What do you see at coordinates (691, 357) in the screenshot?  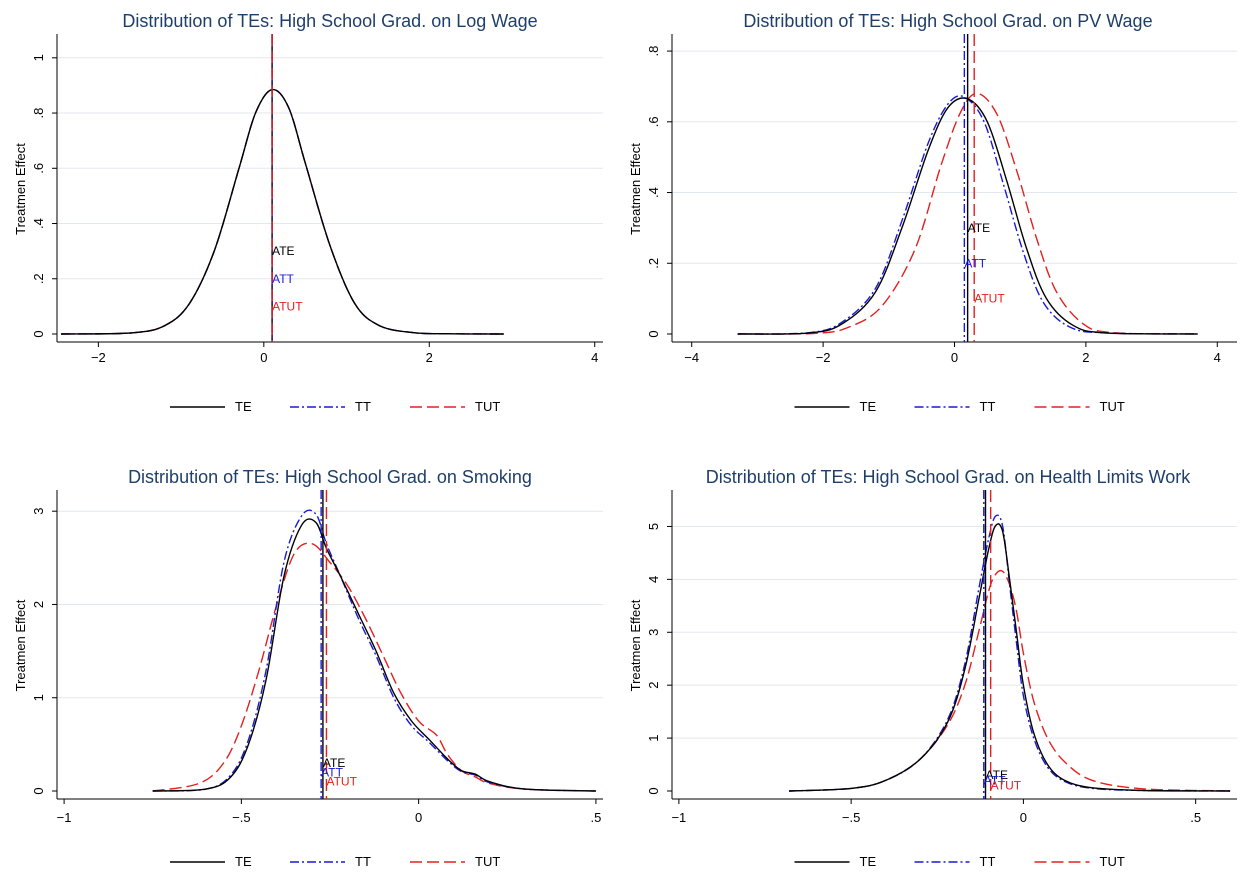 I see `x-tick-label: −4` at bounding box center [691, 357].